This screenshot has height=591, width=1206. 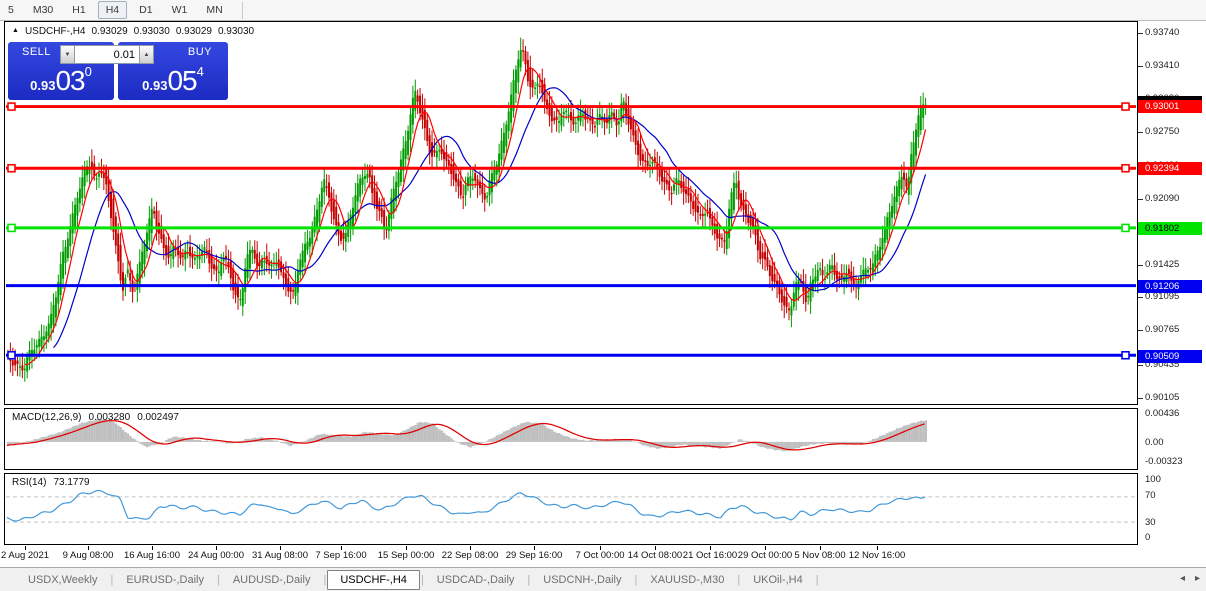 I want to click on ohlc-high: 0.93030, so click(x=151, y=31).